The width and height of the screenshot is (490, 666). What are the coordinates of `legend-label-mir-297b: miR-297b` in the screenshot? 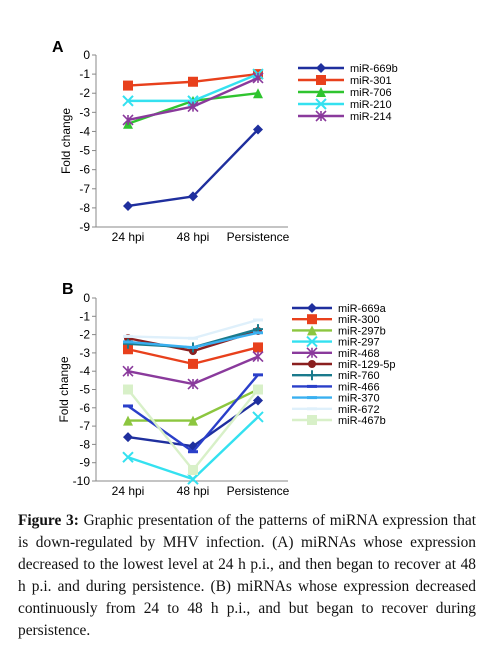 It's located at (362, 331).